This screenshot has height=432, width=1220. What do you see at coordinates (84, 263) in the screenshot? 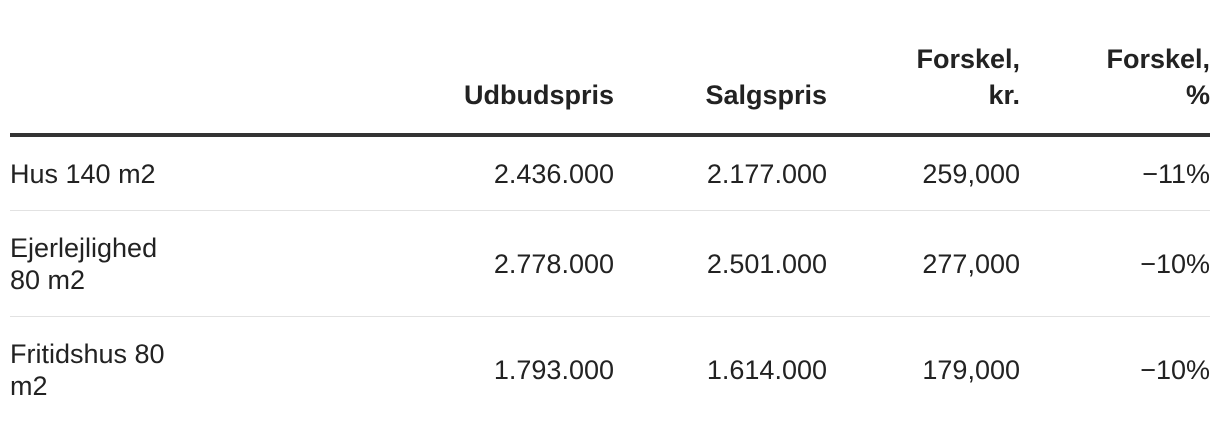
I see `row-label: Ejerlejlighed 80 m2` at bounding box center [84, 263].